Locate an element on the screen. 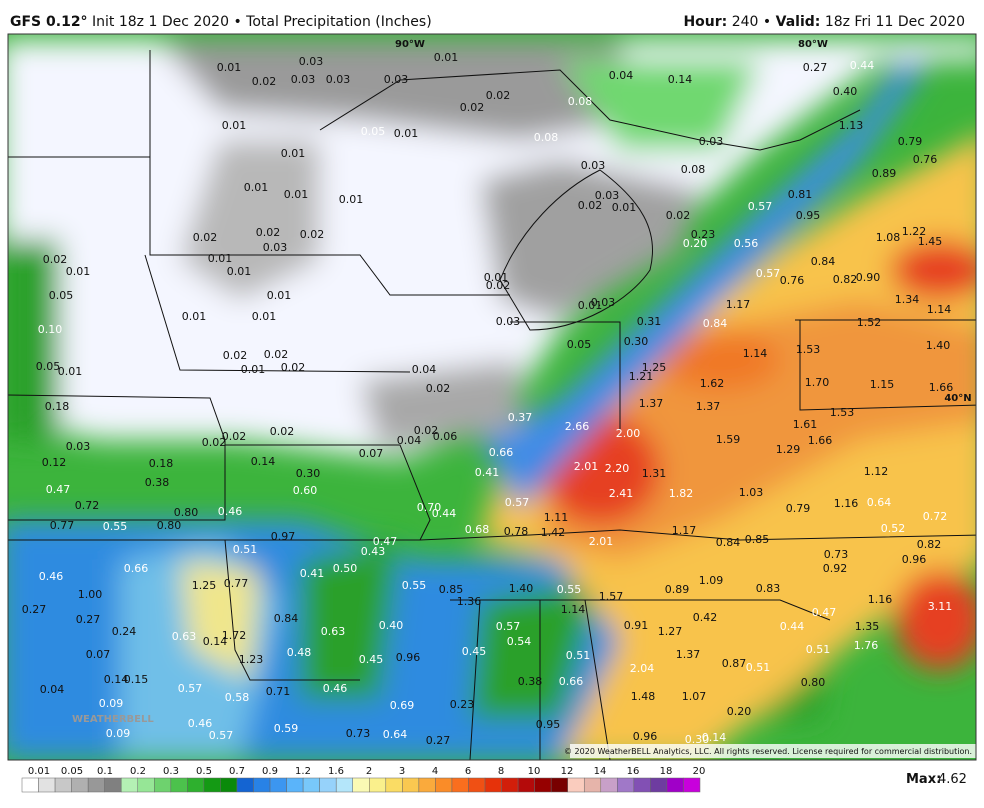 This screenshot has width=984, height=808. point-value: 0.07 is located at coordinates (98, 654).